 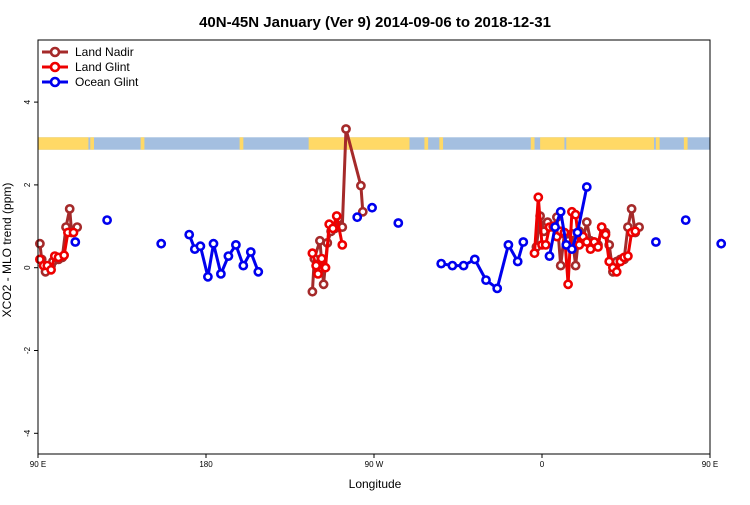 I want to click on legend-item: Ocean Glint, so click(x=90, y=82).